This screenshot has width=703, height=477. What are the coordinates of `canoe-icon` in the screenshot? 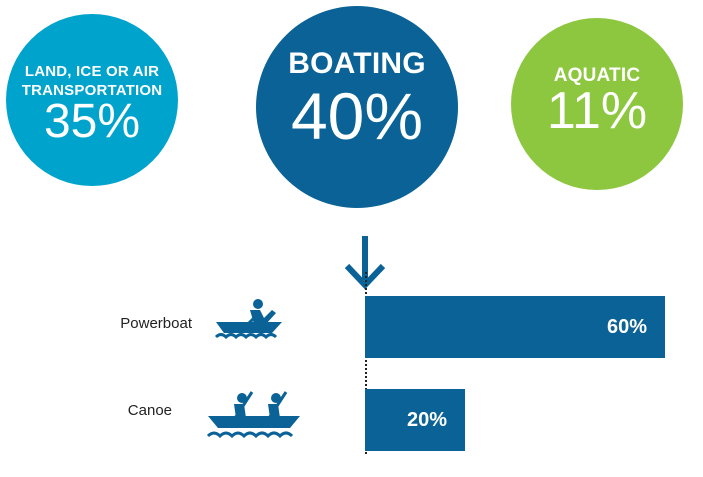 It's located at (253, 415).